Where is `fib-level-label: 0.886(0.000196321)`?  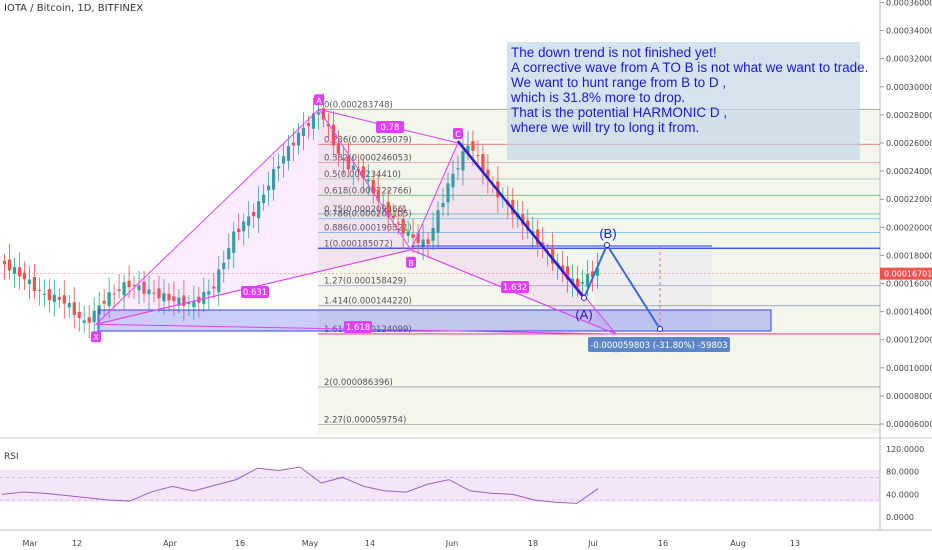 fib-level-label: 0.886(0.000196321) is located at coordinates (368, 228).